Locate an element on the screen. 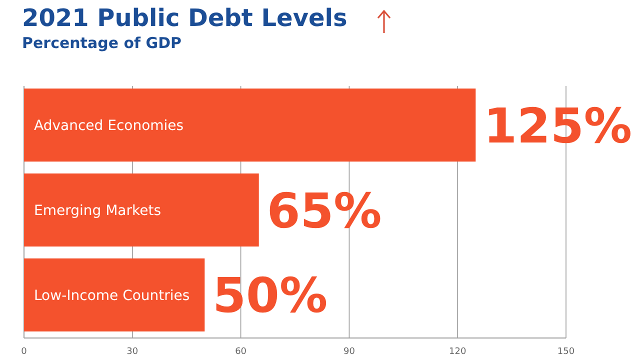 Image resolution: width=640 pixels, height=360 pixels. y-tick-label: Emerging Markets is located at coordinates (98, 210).